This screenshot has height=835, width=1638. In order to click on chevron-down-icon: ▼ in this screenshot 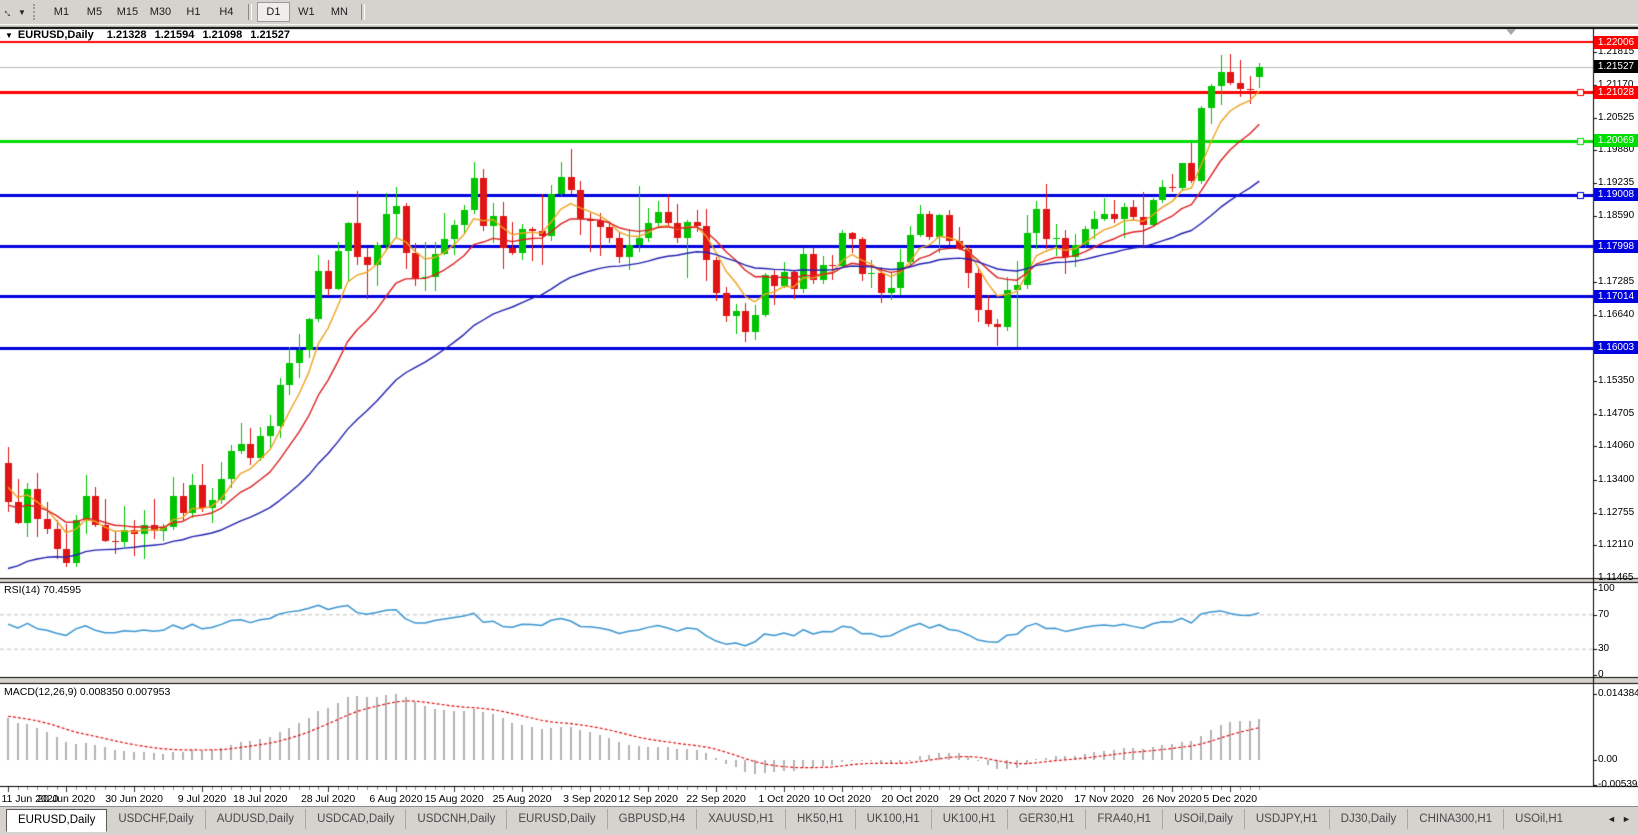, I will do `click(22, 12)`.